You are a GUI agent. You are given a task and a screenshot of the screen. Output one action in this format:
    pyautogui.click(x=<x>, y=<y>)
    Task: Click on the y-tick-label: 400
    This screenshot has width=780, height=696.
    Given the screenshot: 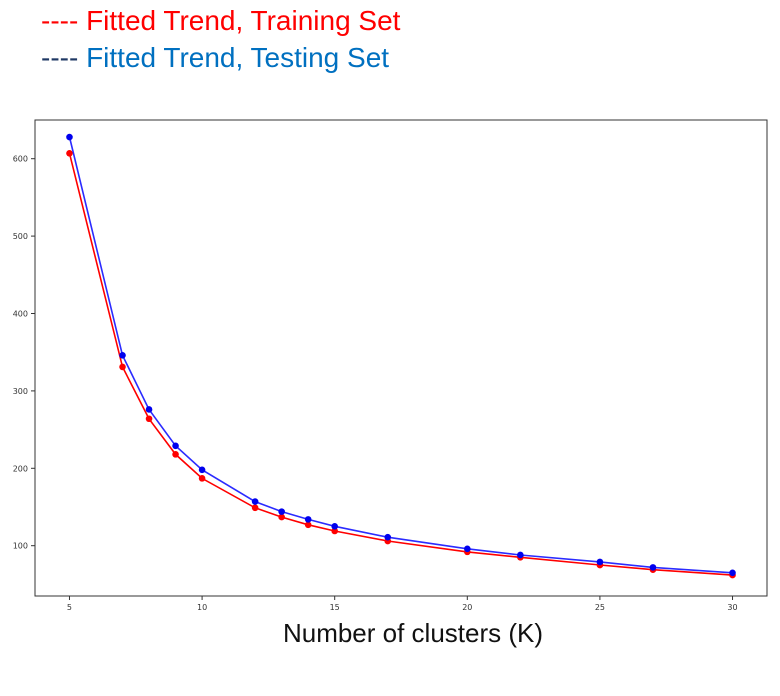 What is the action you would take?
    pyautogui.click(x=20, y=313)
    